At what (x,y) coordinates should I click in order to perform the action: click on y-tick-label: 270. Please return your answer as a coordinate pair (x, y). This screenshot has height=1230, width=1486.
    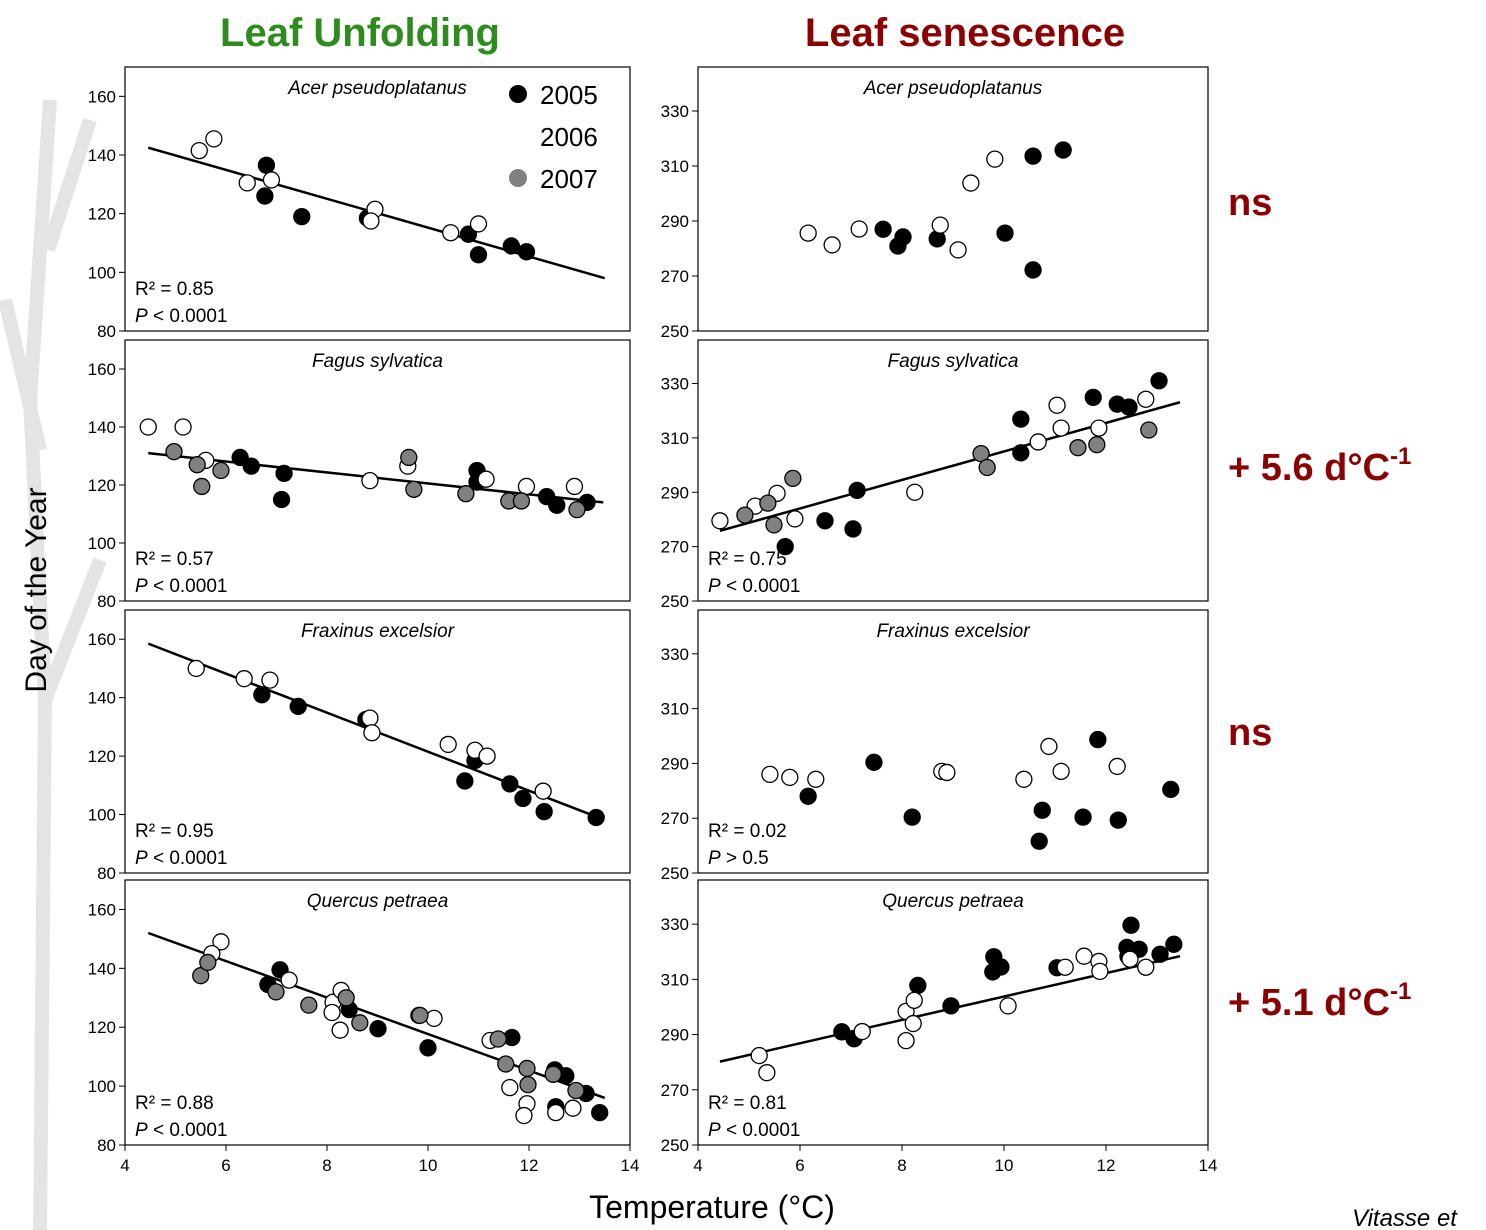
    Looking at the image, I should click on (675, 818).